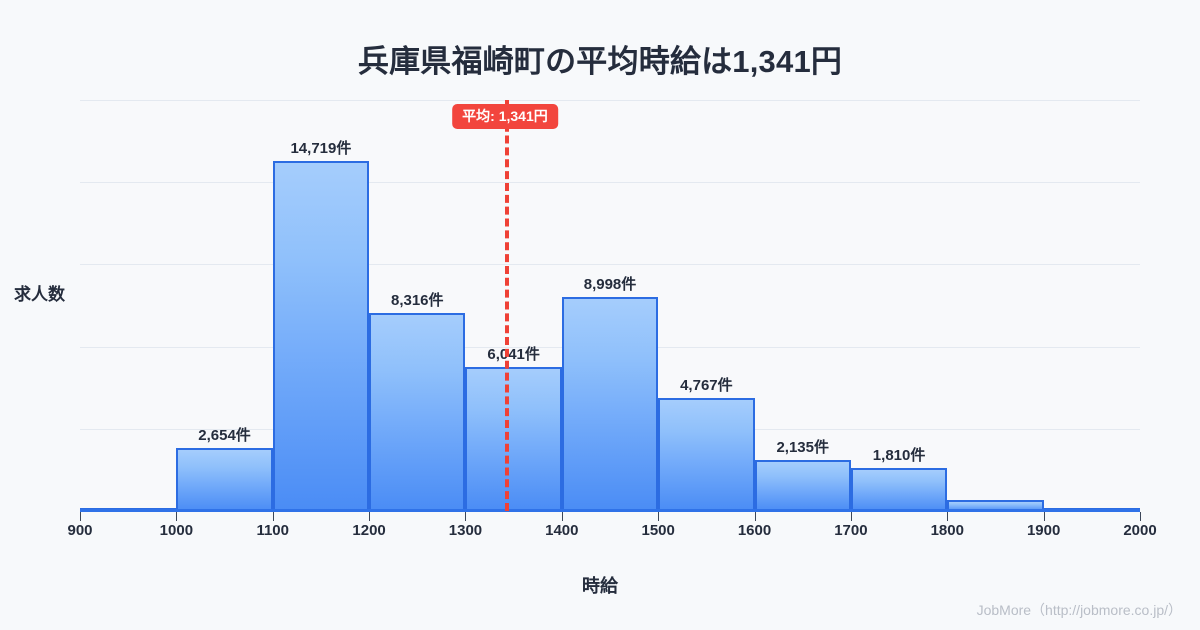  Describe the element at coordinates (706, 385) in the screenshot. I see `bar-value-label: 4,767件` at that location.